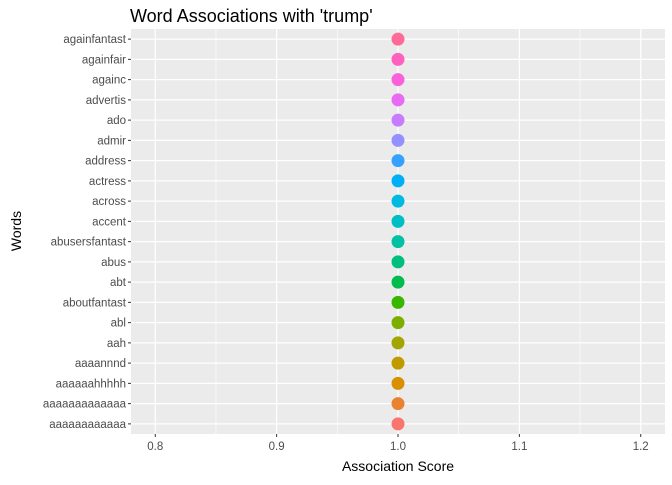 The width and height of the screenshot is (672, 485). Describe the element at coordinates (251, 16) in the screenshot. I see `chart-title: Word Associations with 'trump'` at that location.